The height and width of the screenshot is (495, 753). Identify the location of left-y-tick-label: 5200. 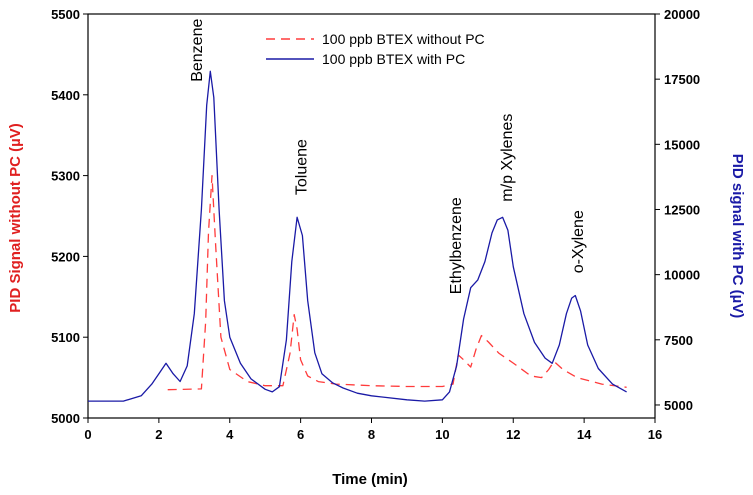
(65, 256).